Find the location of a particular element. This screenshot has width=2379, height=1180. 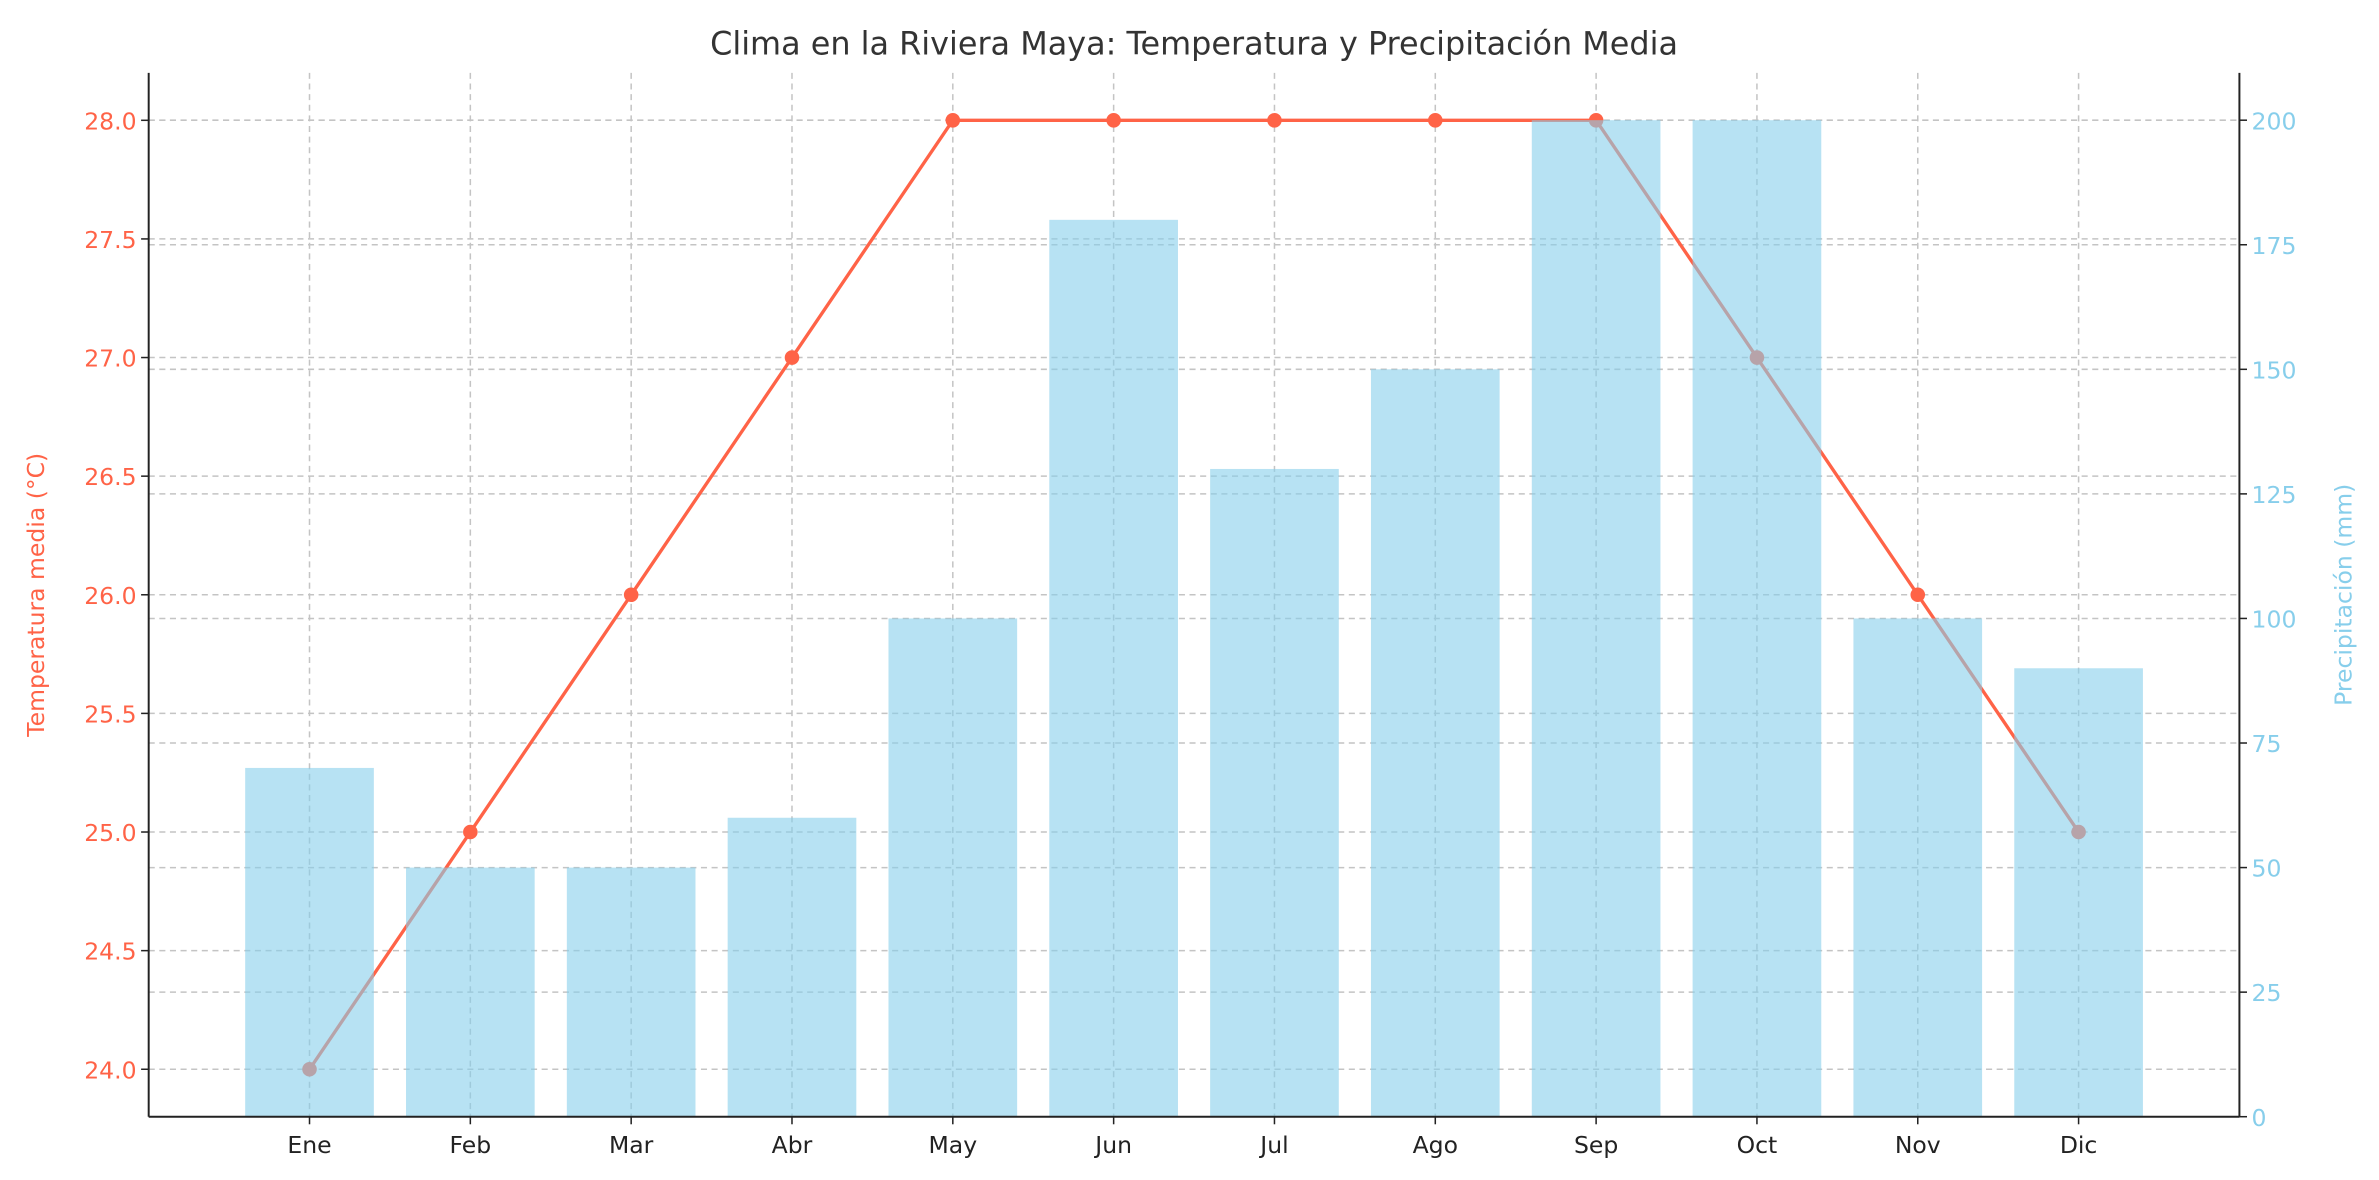

x-tick-label: Ene is located at coordinates (309, 1145).